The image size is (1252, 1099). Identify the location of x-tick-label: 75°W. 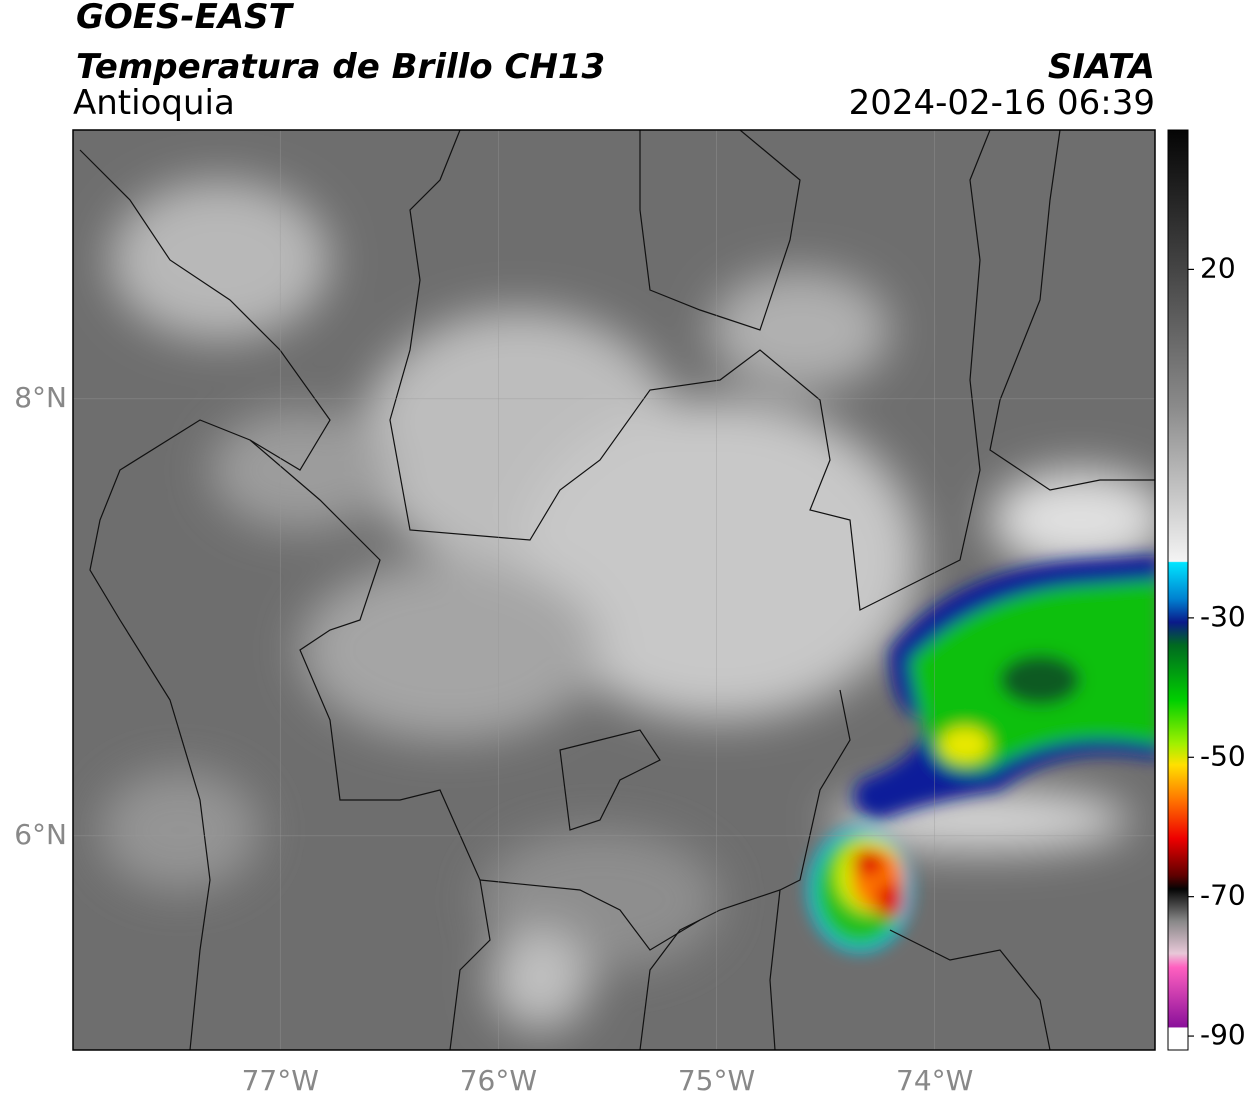
(716, 1080).